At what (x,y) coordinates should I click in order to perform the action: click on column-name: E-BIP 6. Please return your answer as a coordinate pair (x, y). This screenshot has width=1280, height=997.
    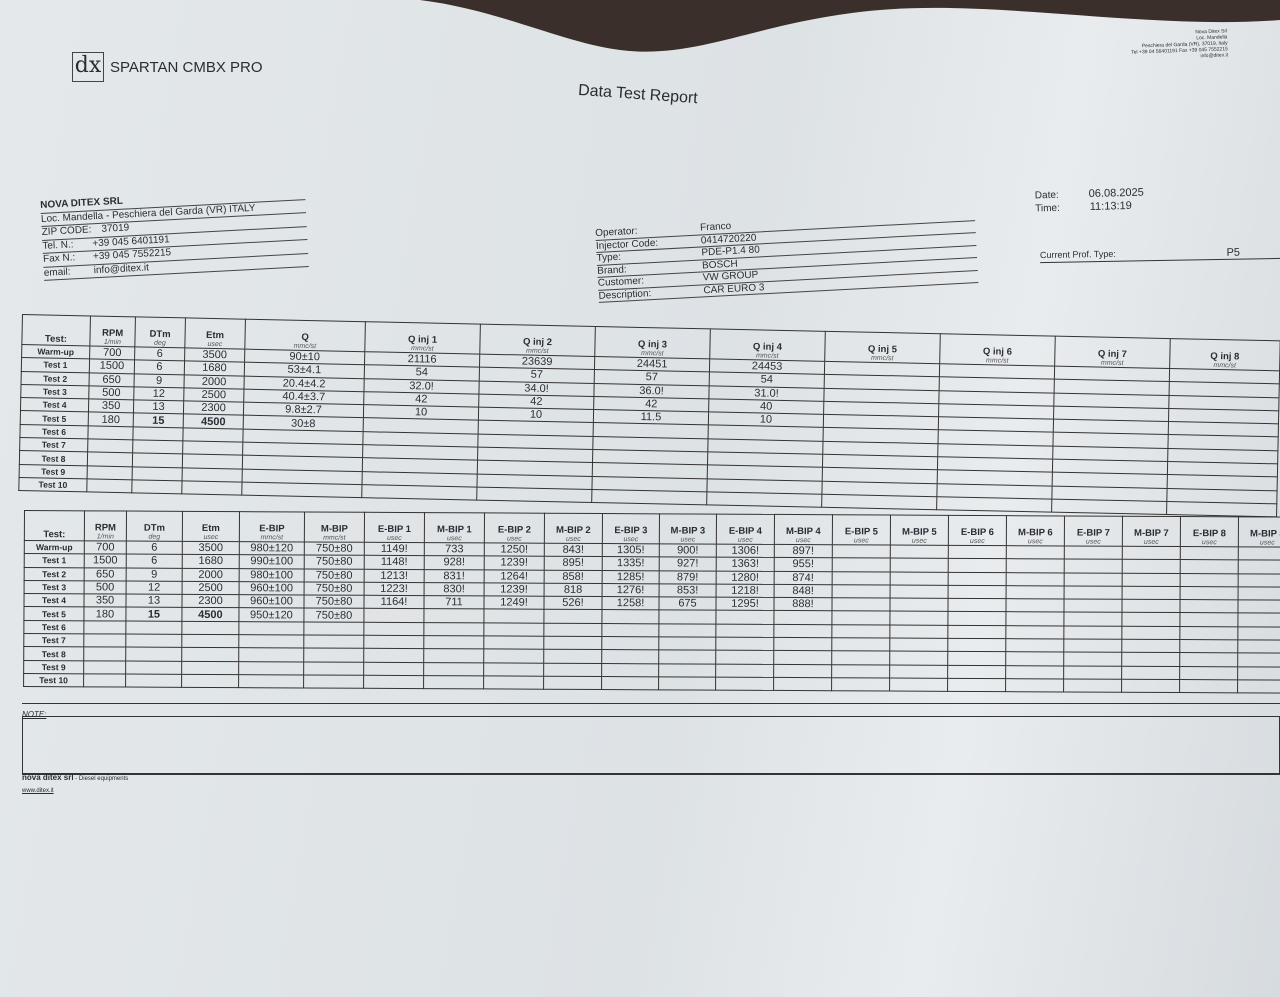
    Looking at the image, I should click on (977, 532).